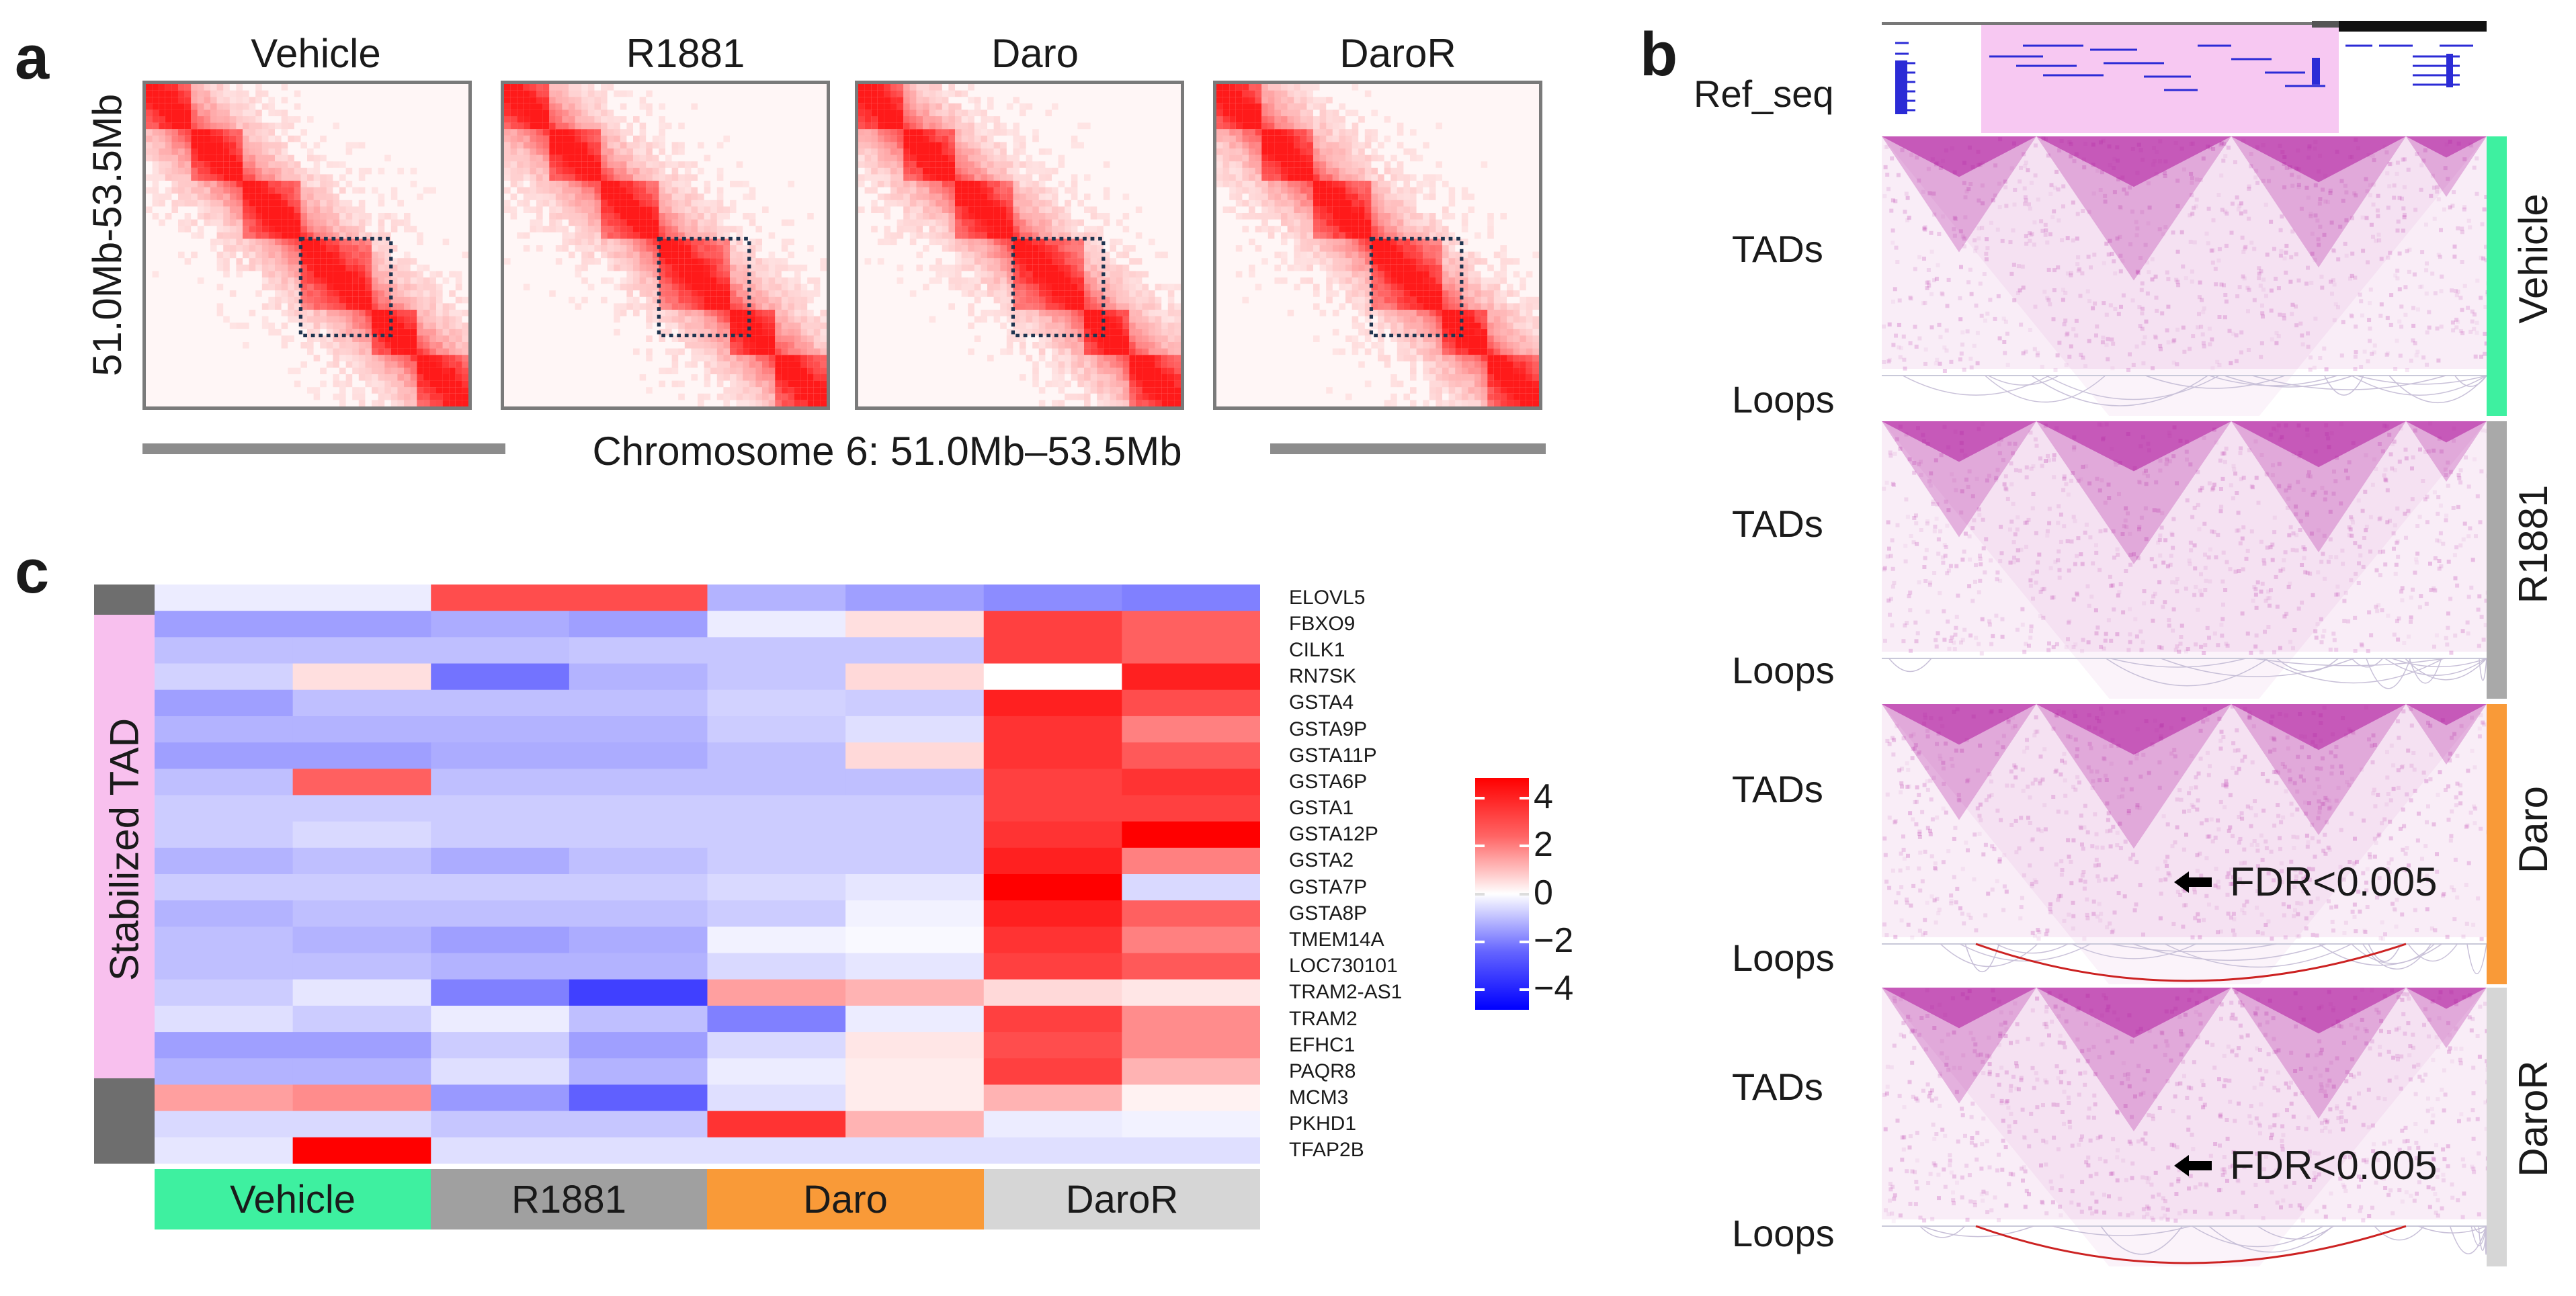 The image size is (2576, 1296). Describe the element at coordinates (1408, 448) in the screenshot. I see `x-axis-bar-right` at that location.